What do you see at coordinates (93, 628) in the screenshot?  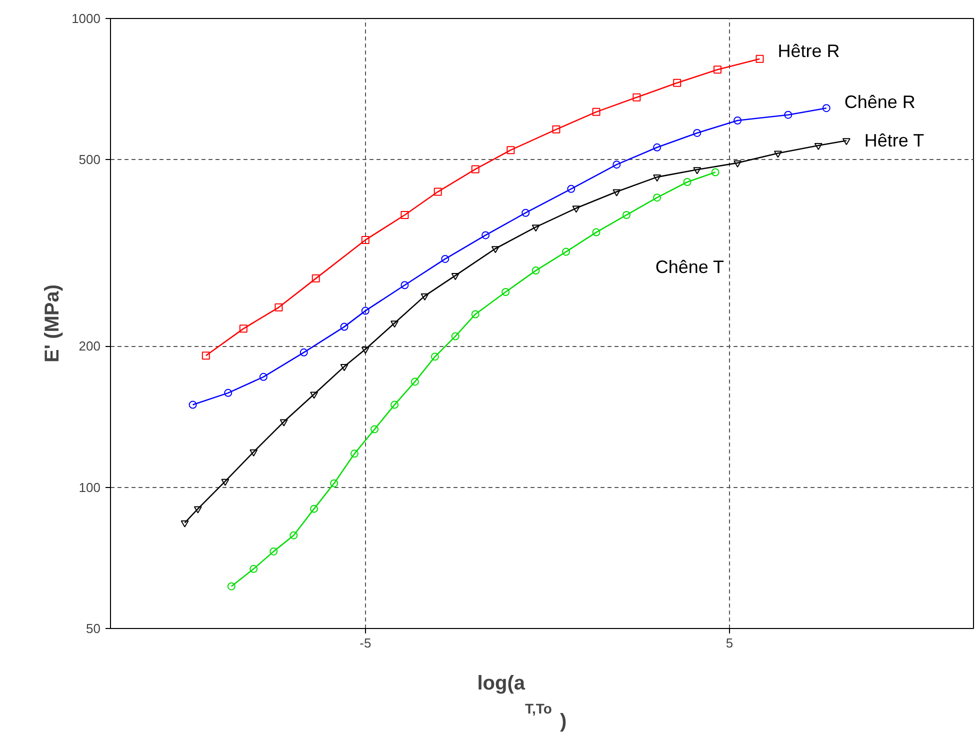 I see `y-tick-label: 50` at bounding box center [93, 628].